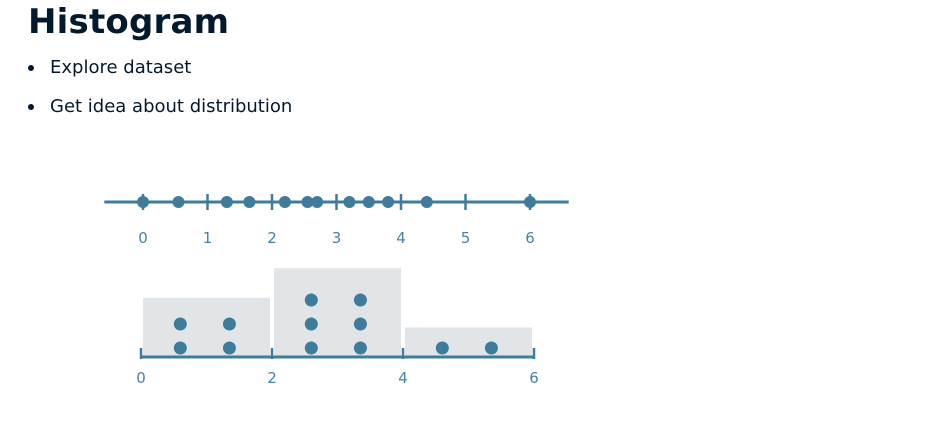  I want to click on histogram-tick-label: 6, so click(534, 378).